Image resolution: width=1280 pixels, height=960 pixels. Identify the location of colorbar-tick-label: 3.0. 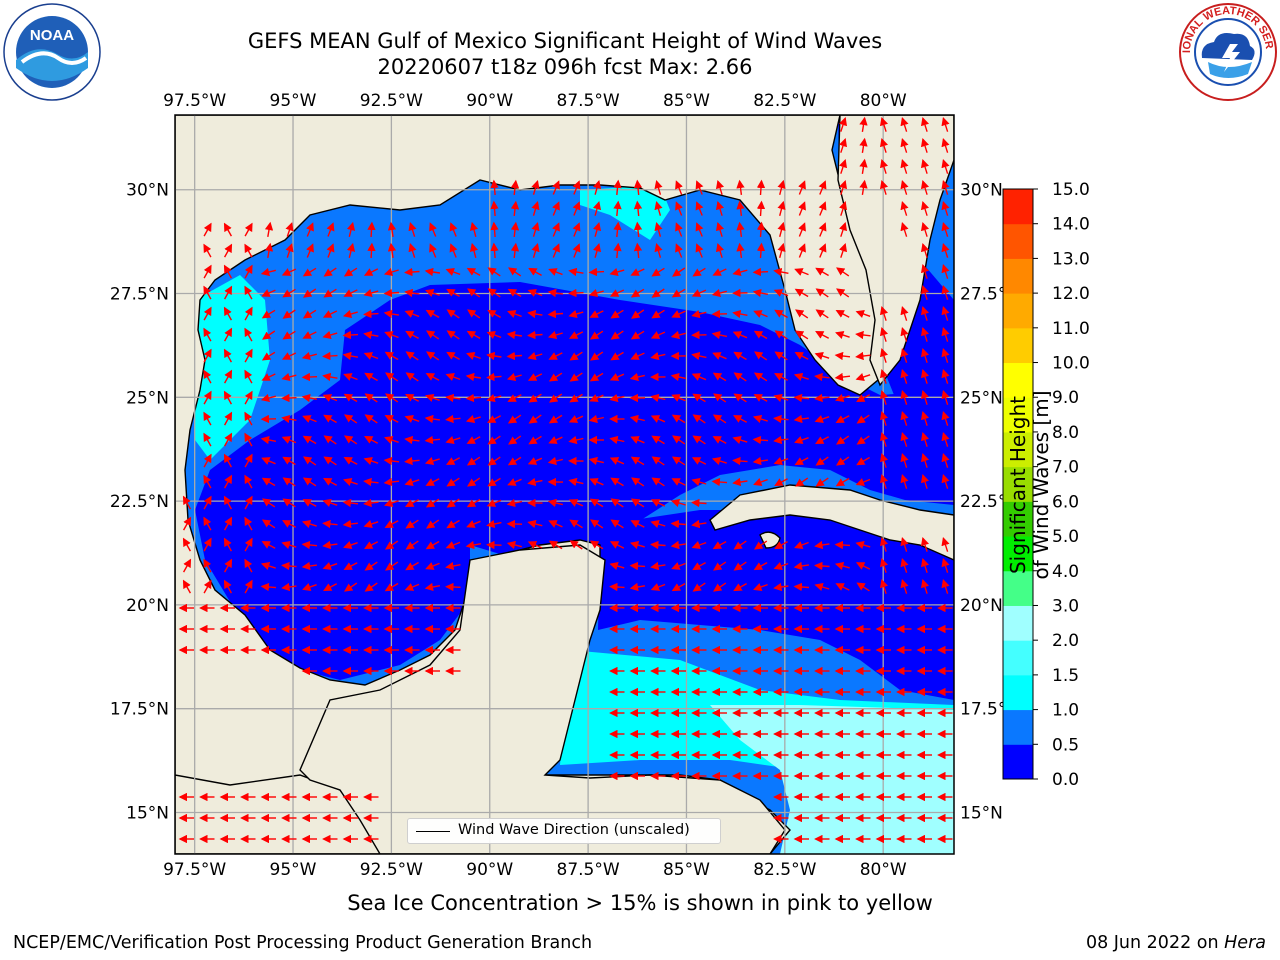
(1065, 606).